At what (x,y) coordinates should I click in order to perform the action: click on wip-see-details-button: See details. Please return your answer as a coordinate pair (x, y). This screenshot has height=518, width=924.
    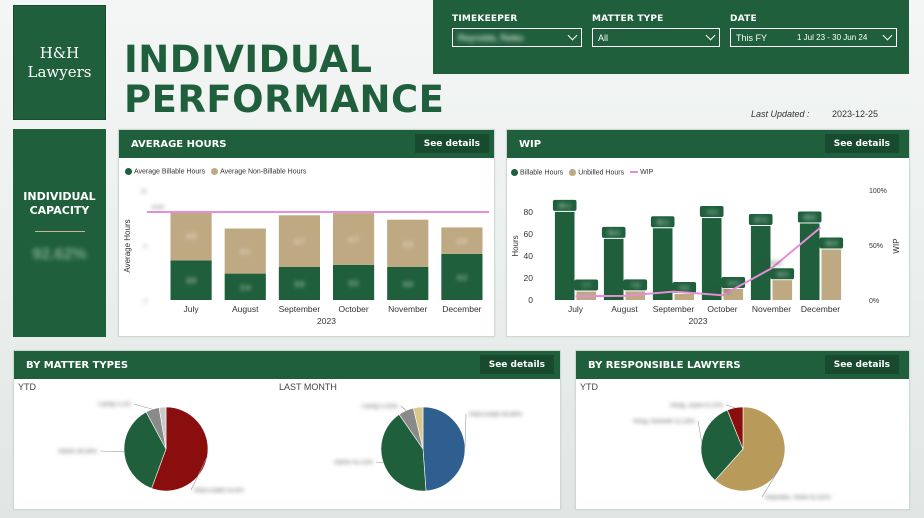
    Looking at the image, I should click on (861, 143).